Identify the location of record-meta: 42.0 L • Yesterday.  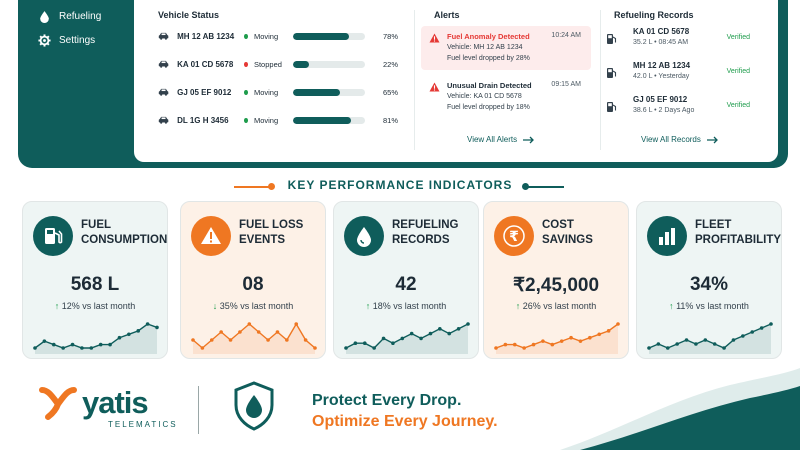
(661, 76).